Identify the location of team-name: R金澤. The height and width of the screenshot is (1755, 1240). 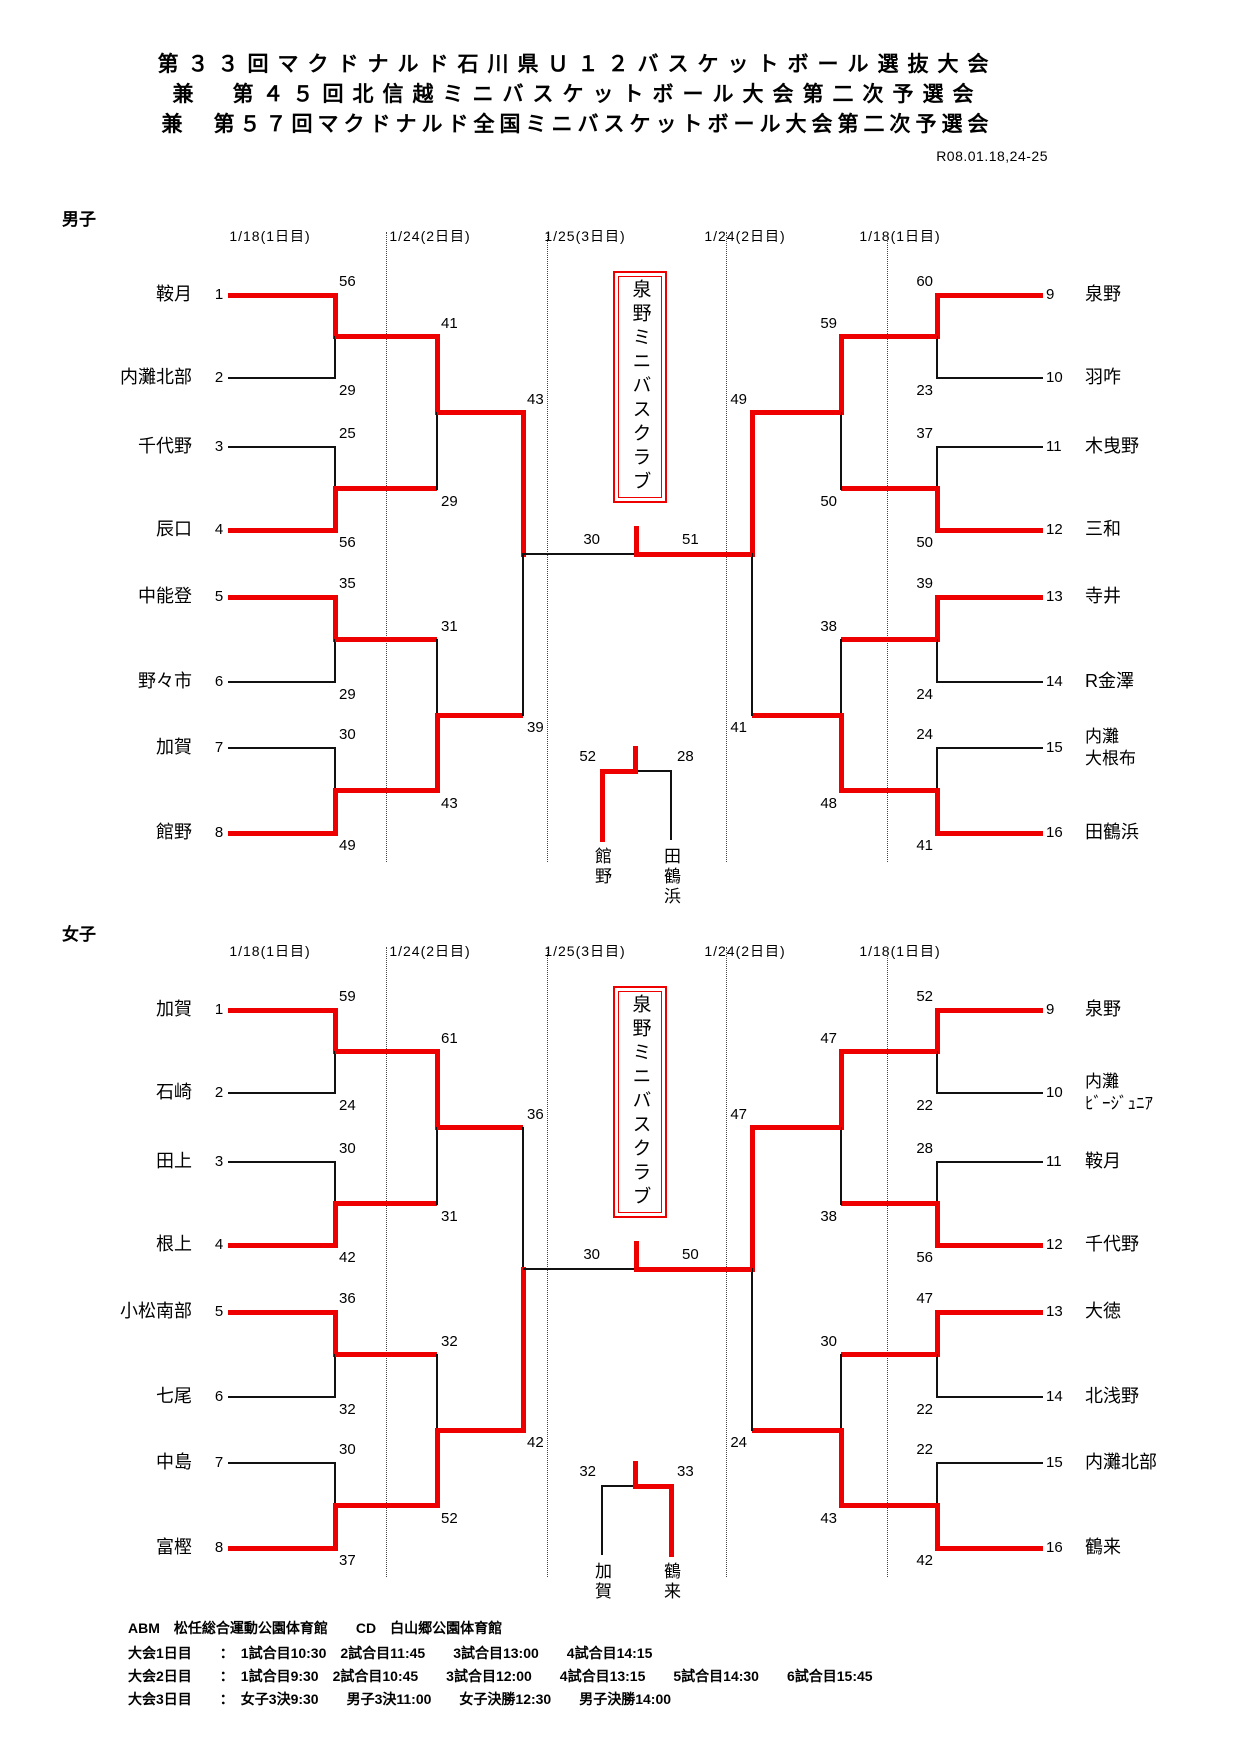
(1109, 681).